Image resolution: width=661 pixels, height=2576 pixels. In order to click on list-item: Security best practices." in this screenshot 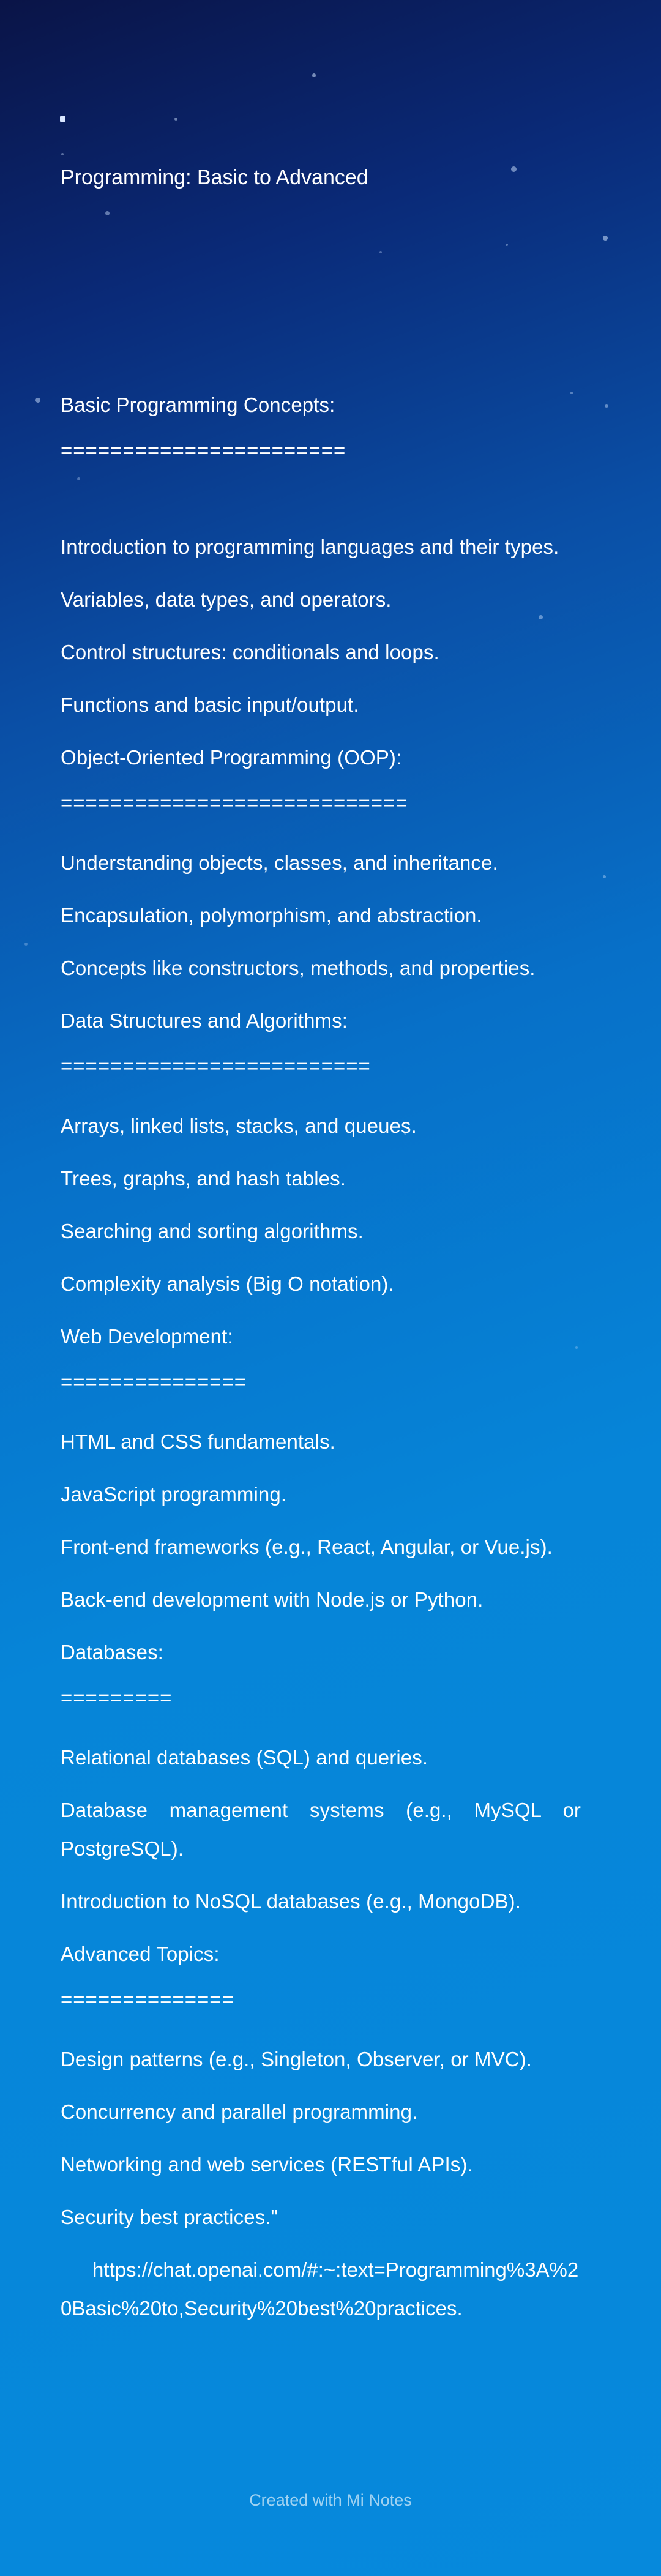, I will do `click(169, 2217)`.